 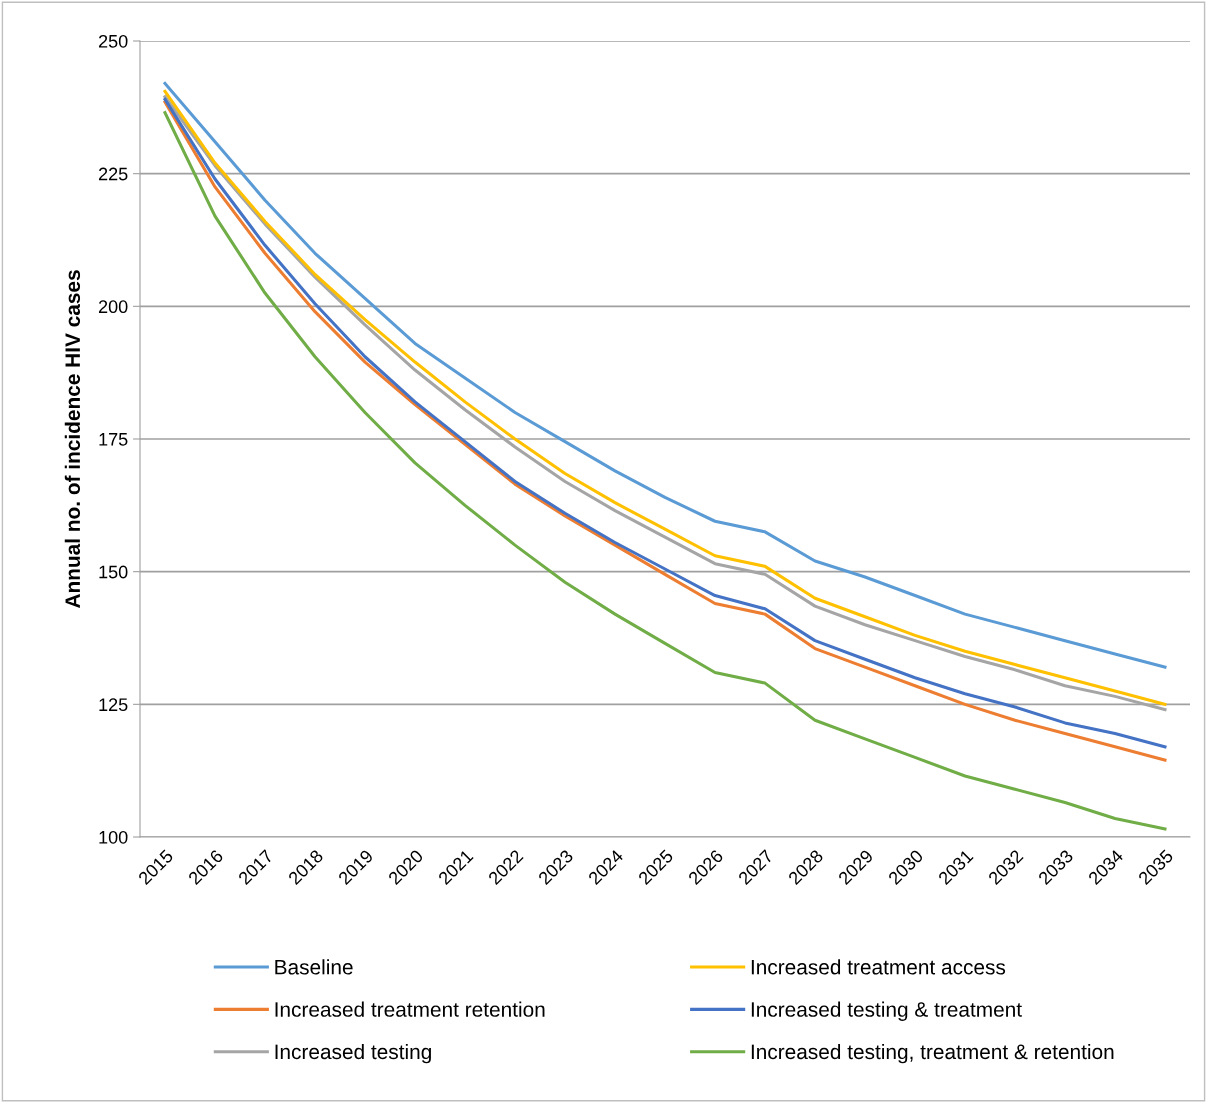 I want to click on legend-label: Increased testing & treatment, so click(x=886, y=1011).